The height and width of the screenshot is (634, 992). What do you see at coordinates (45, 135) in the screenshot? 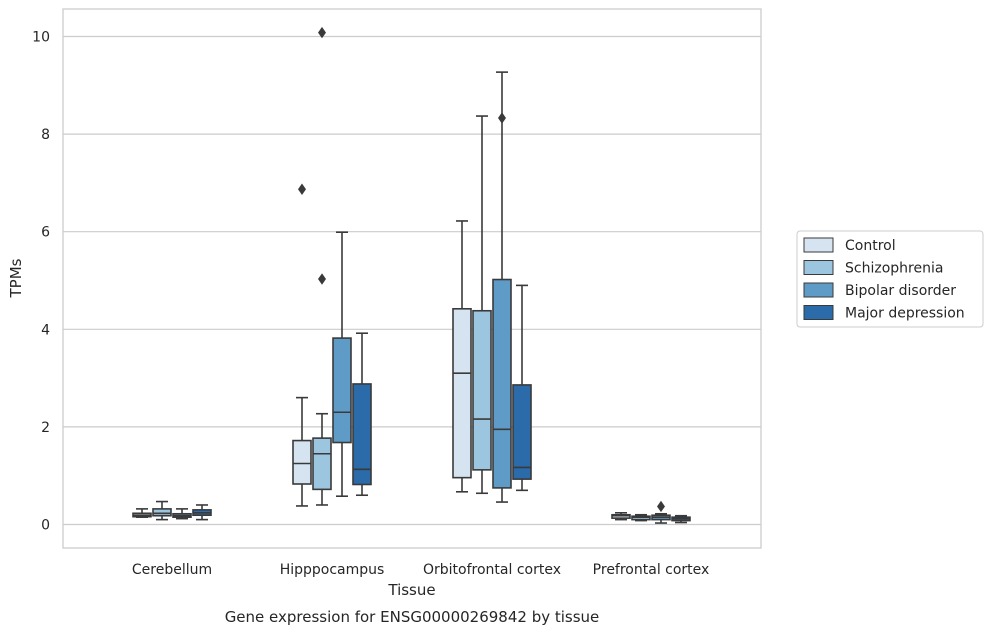
I see `y-tick-label: 8` at bounding box center [45, 135].